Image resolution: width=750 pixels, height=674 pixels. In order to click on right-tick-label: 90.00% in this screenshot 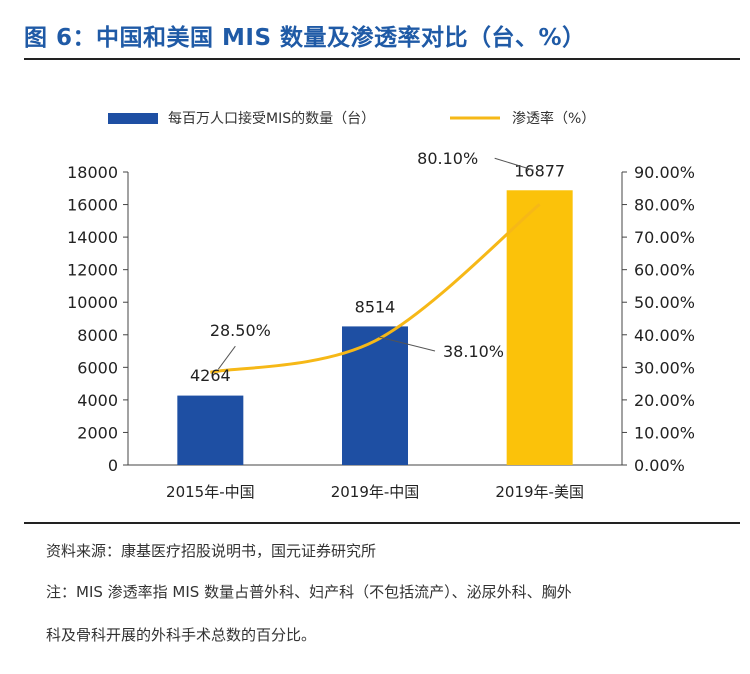, I will do `click(664, 172)`.